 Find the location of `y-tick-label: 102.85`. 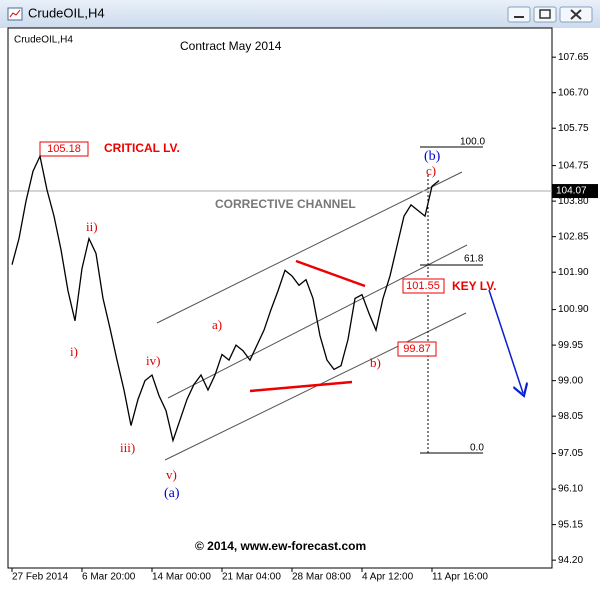

y-tick-label: 102.85 is located at coordinates (573, 236).